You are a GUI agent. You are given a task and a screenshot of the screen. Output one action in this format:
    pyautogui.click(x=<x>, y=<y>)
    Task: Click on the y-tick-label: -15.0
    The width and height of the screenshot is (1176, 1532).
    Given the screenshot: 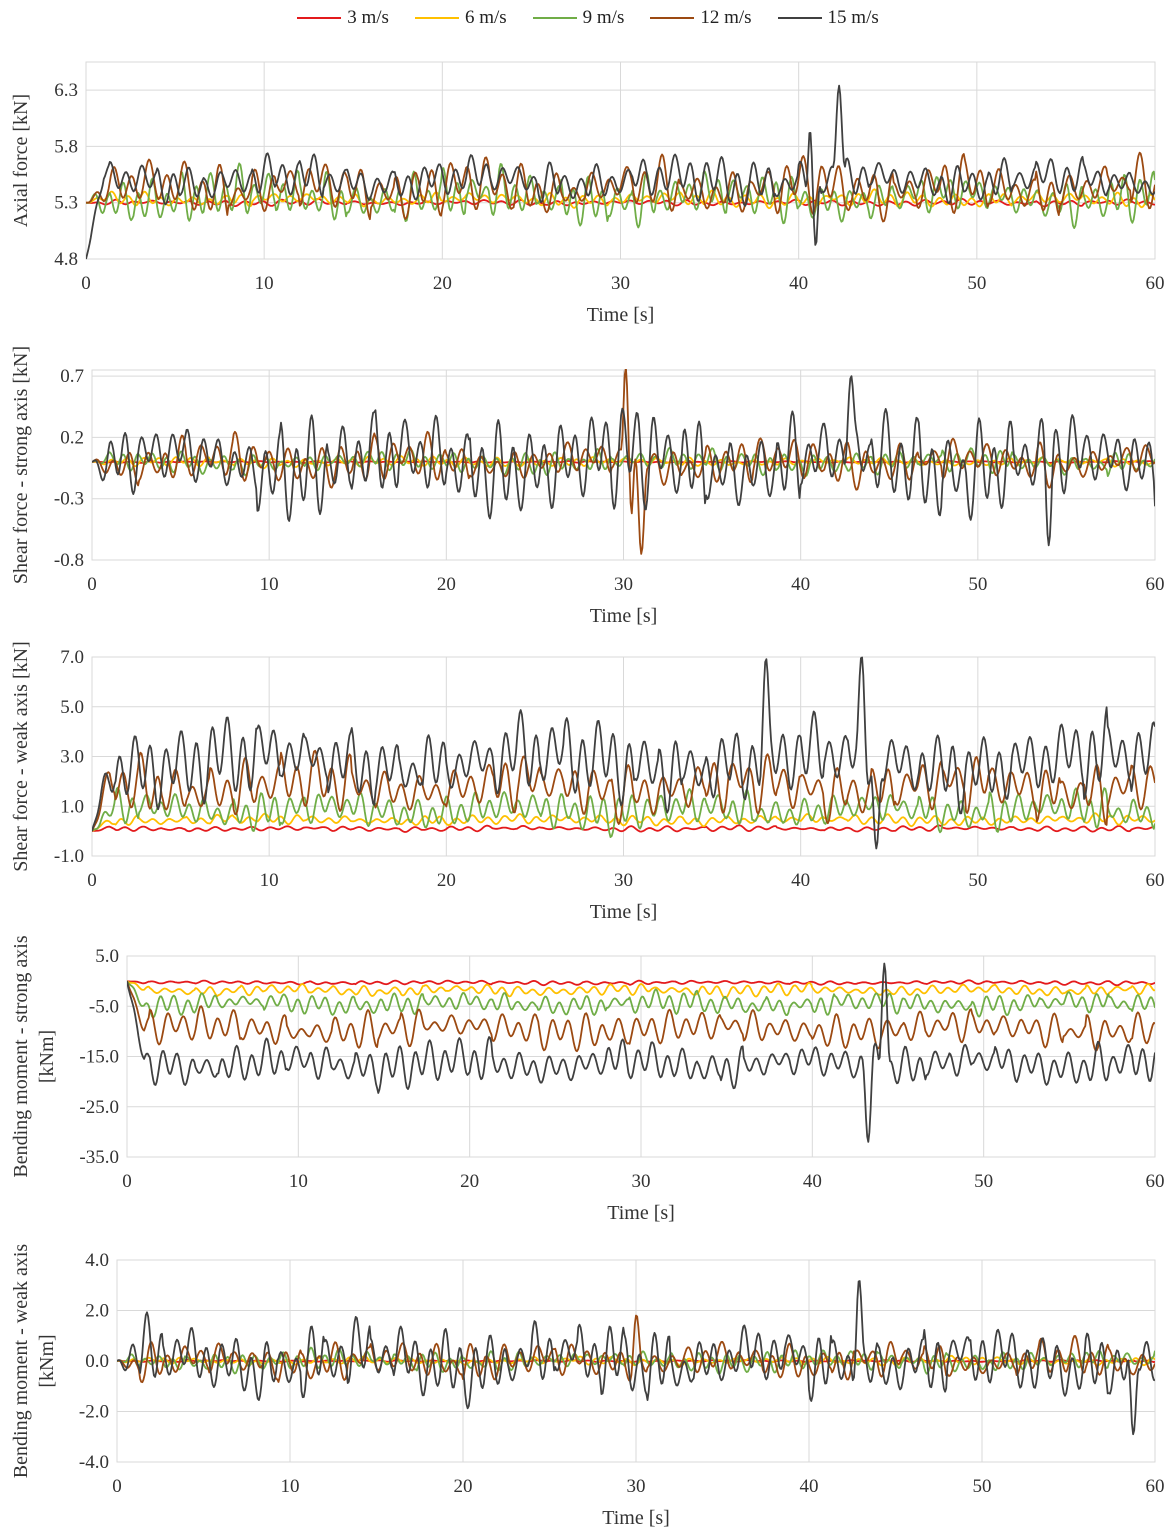 What is the action you would take?
    pyautogui.click(x=99, y=1057)
    